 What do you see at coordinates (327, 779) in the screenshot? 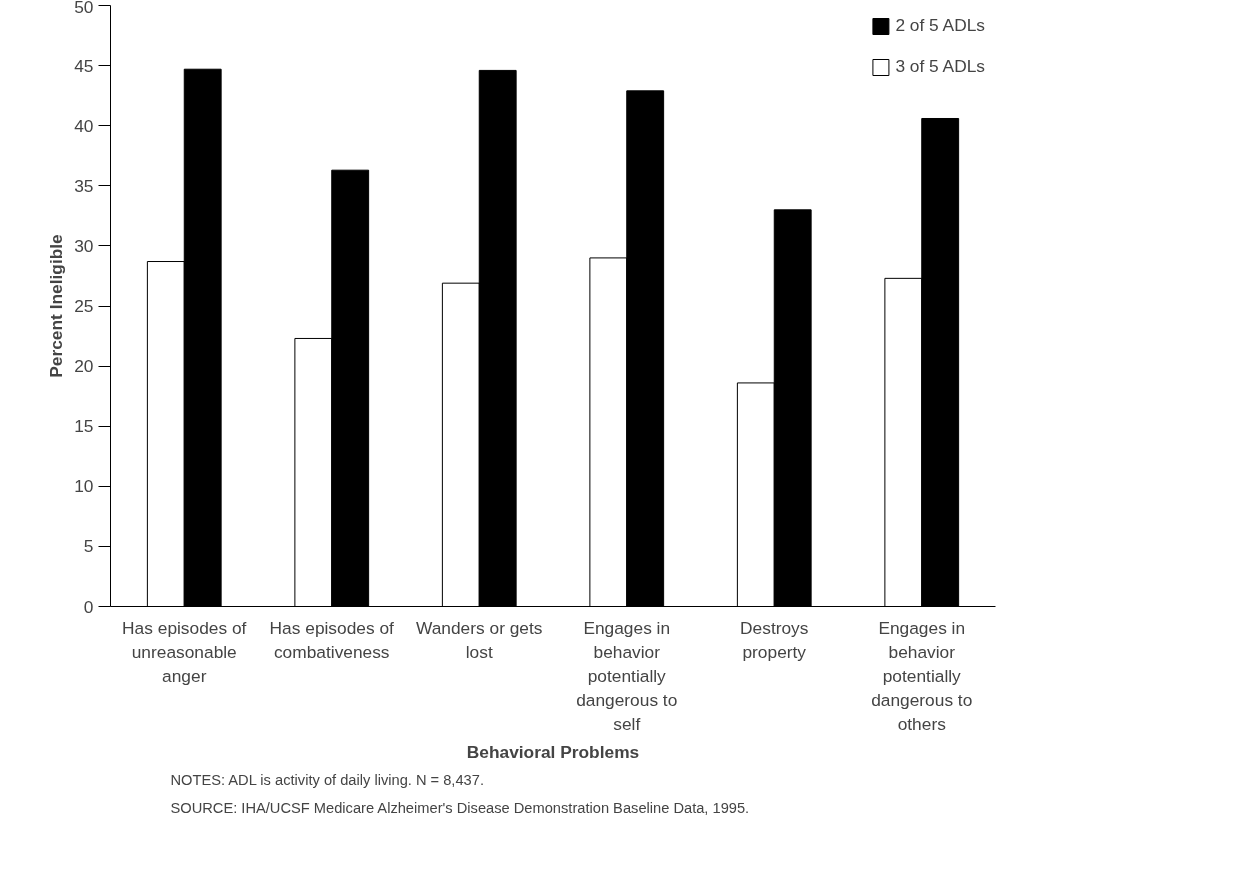
I see `text: NOTES: ADL is activity of daily living. N = 8,437.` at bounding box center [327, 779].